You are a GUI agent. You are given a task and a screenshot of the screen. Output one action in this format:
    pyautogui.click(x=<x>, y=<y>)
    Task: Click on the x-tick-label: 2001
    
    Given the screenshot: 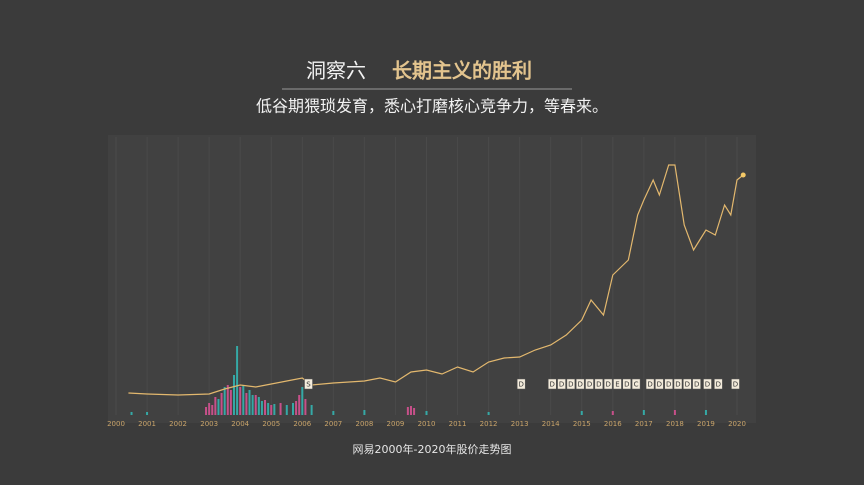 What is the action you would take?
    pyautogui.click(x=147, y=424)
    